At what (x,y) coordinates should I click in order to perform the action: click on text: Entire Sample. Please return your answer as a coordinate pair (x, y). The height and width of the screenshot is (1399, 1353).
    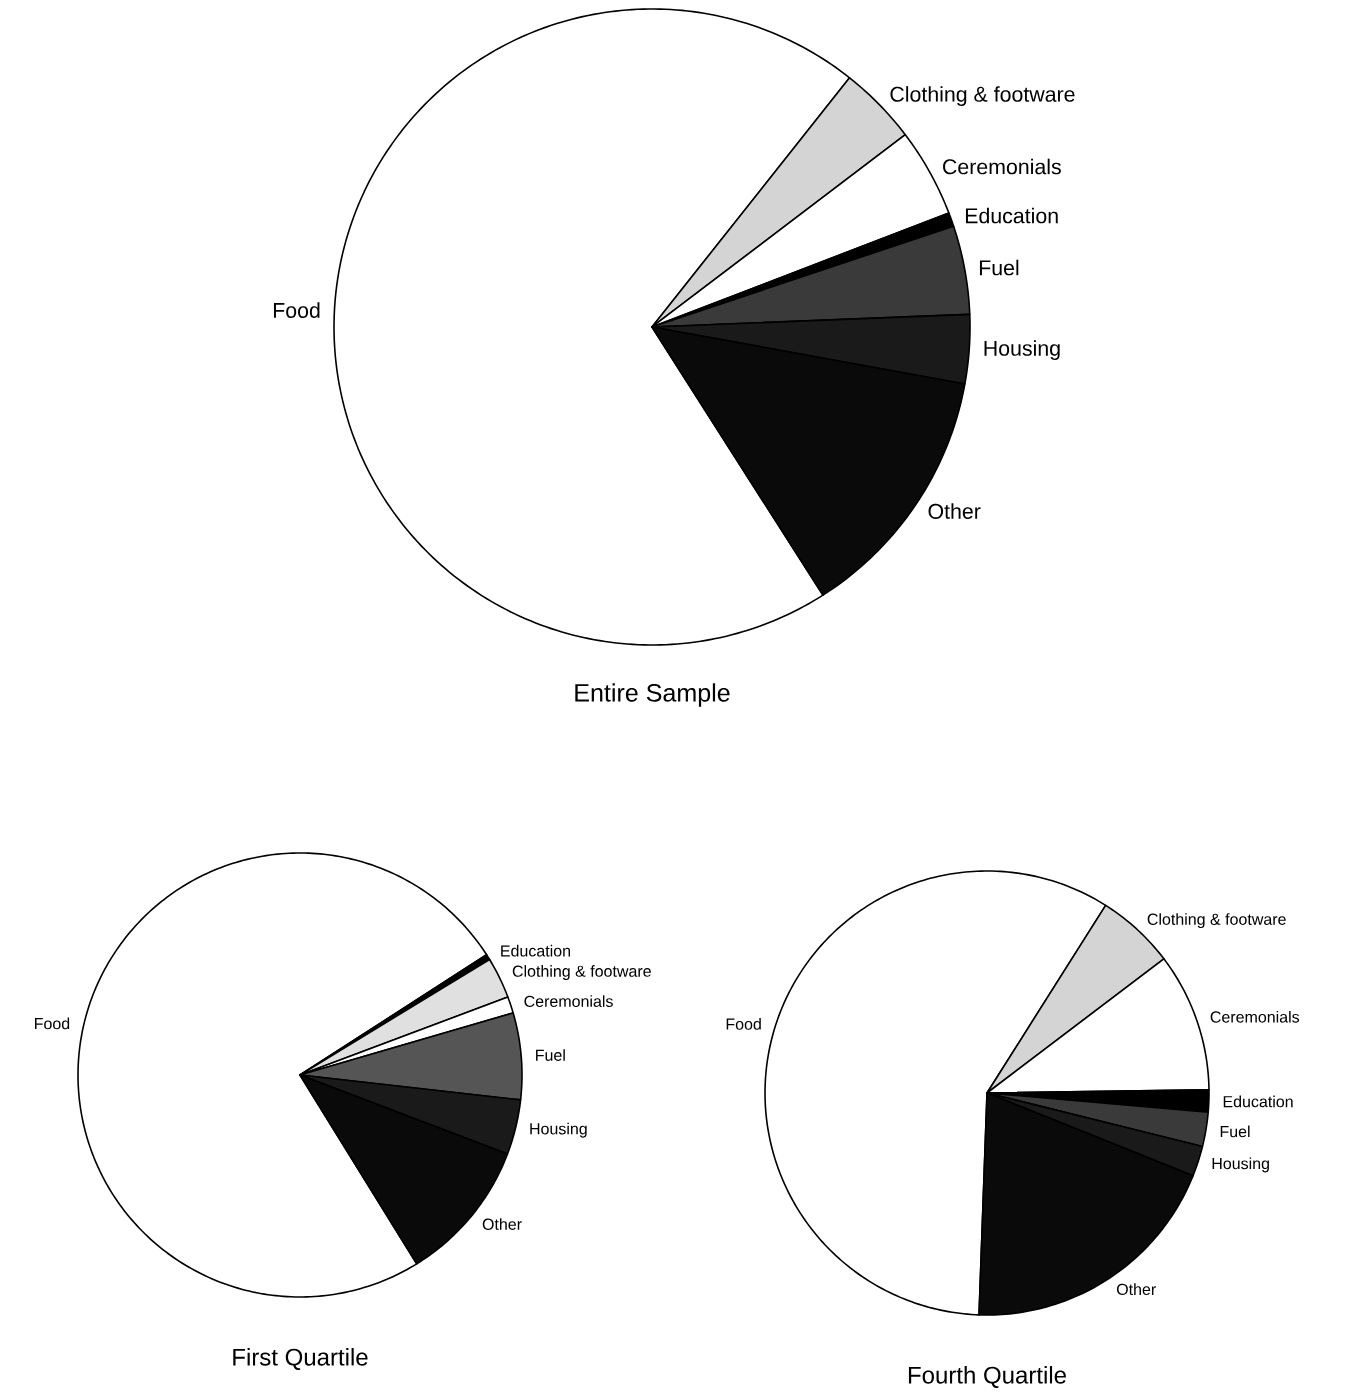
    Looking at the image, I should click on (652, 695).